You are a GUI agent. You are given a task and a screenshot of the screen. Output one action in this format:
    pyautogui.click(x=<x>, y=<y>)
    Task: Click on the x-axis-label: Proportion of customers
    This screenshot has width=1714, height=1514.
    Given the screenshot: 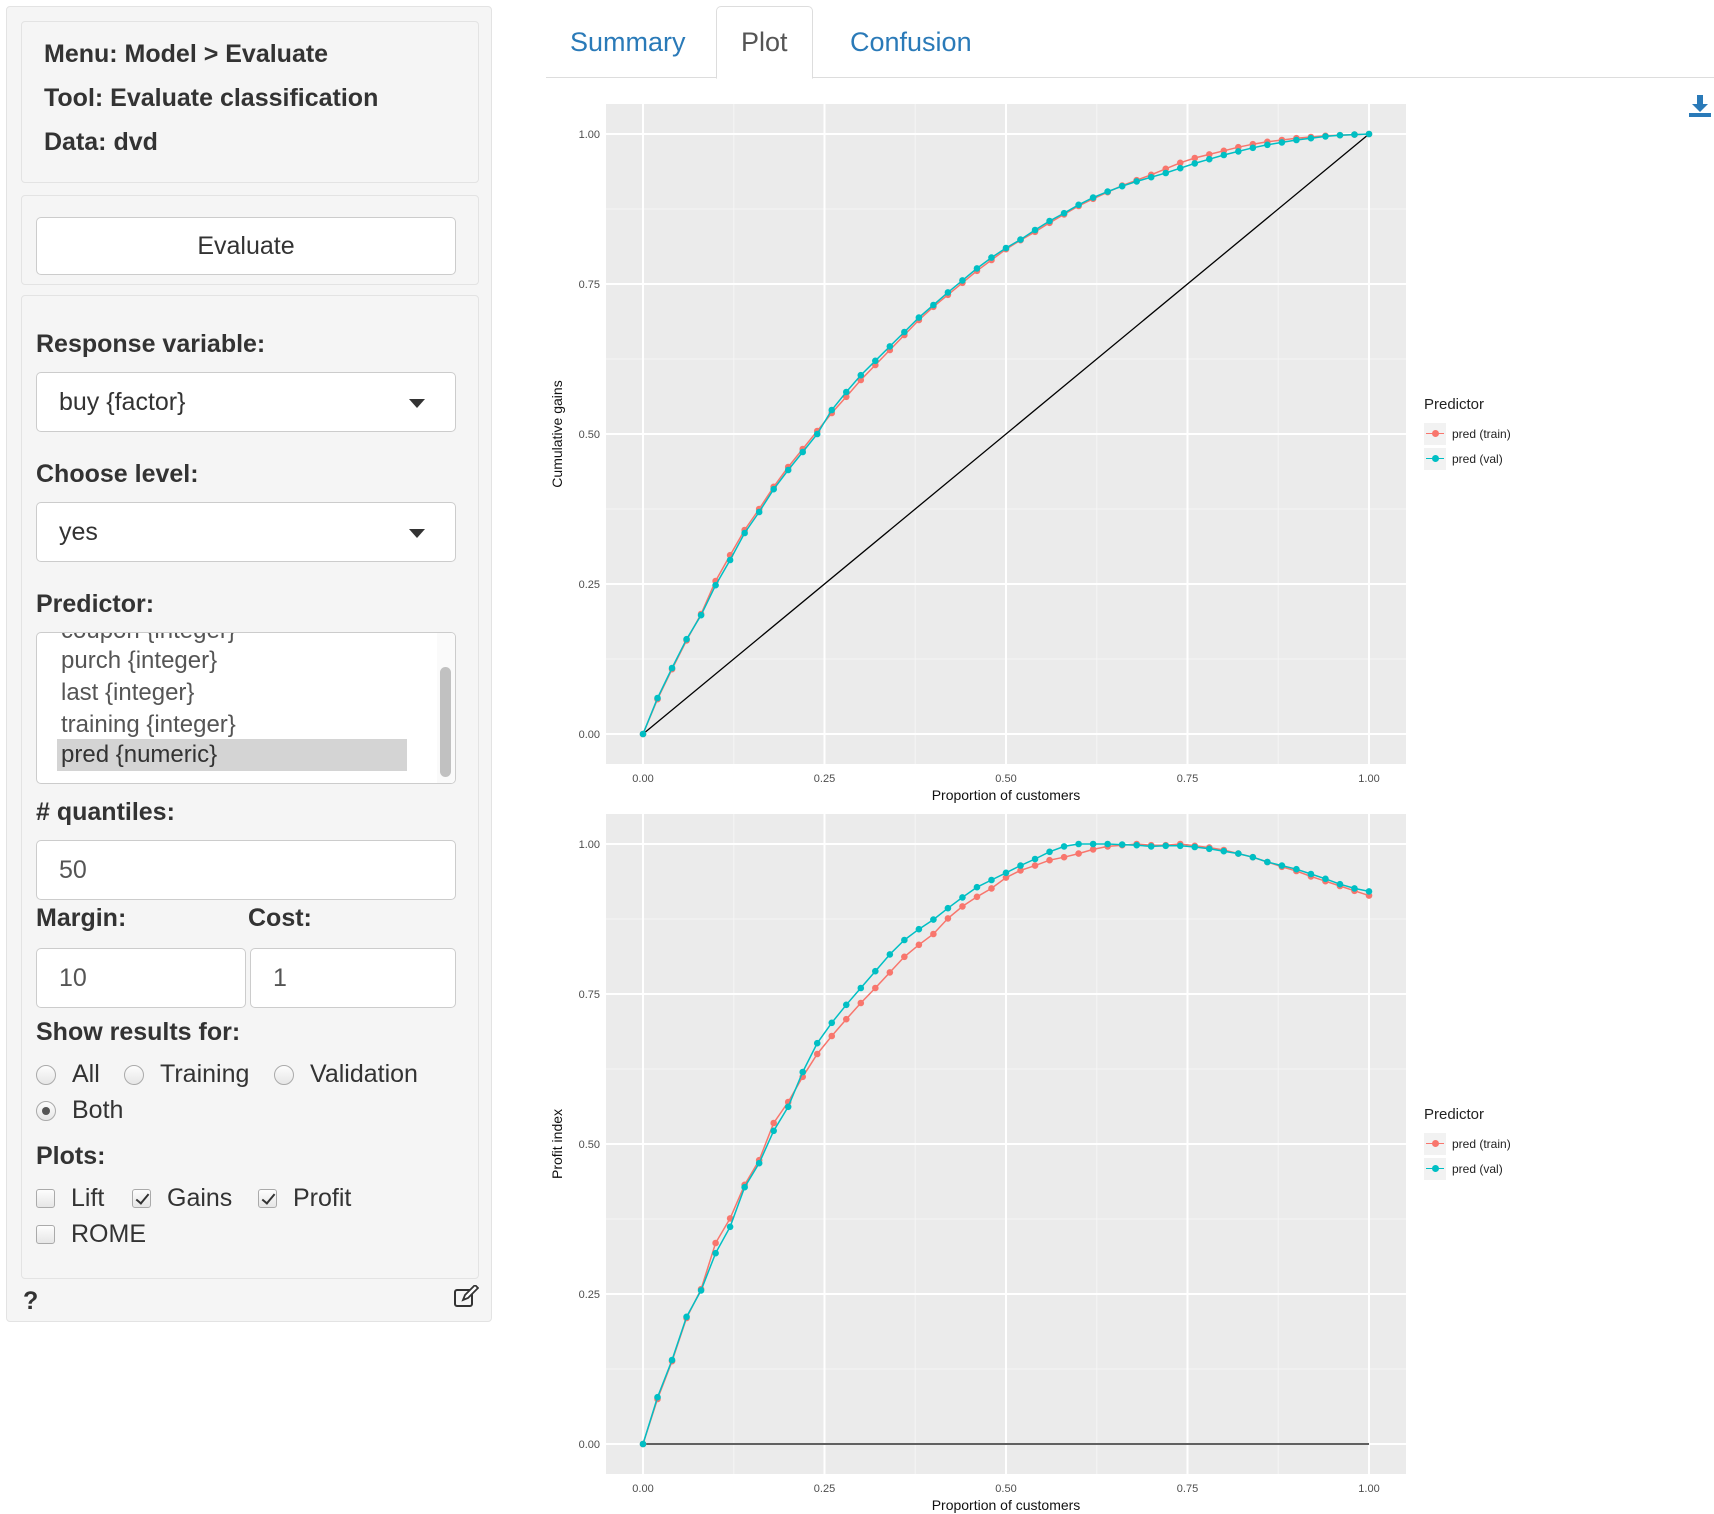 What is the action you would take?
    pyautogui.click(x=1006, y=795)
    